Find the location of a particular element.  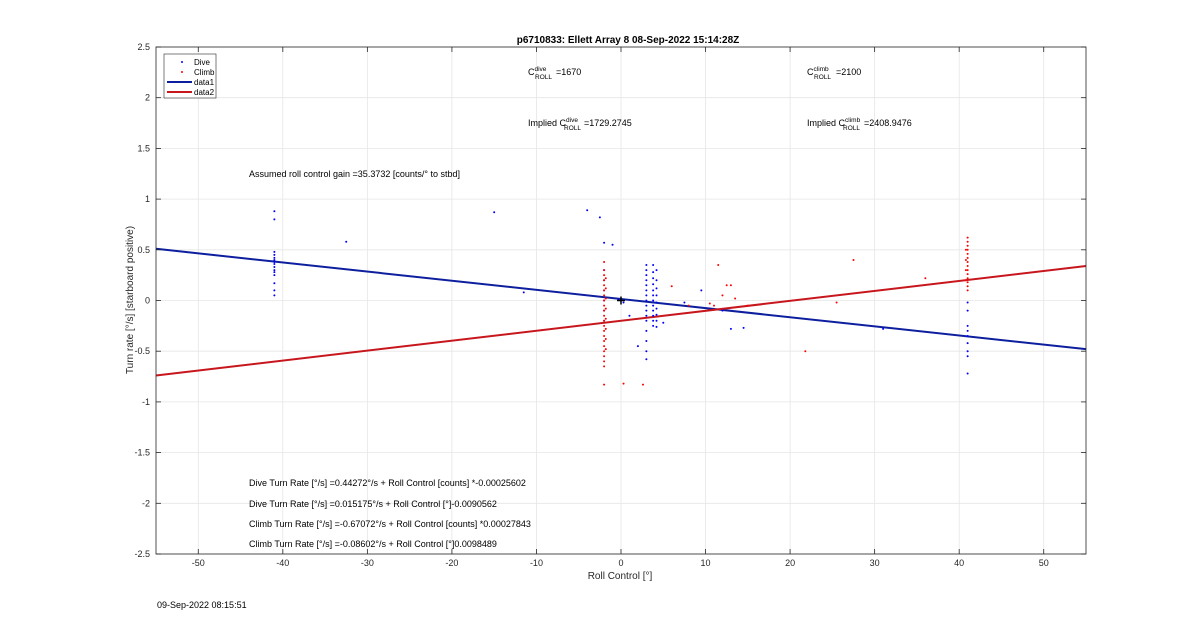

legend-dive-label: Dive is located at coordinates (202, 62).